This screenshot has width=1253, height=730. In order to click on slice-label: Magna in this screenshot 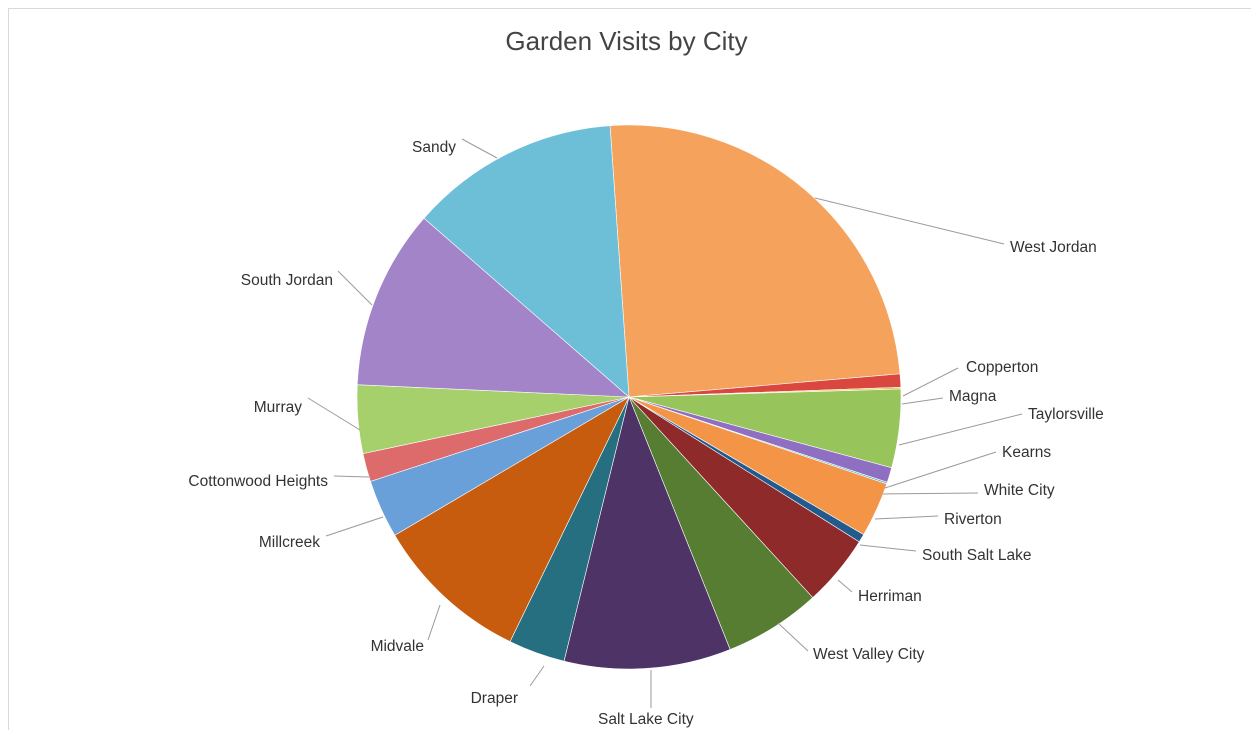, I will do `click(973, 396)`.